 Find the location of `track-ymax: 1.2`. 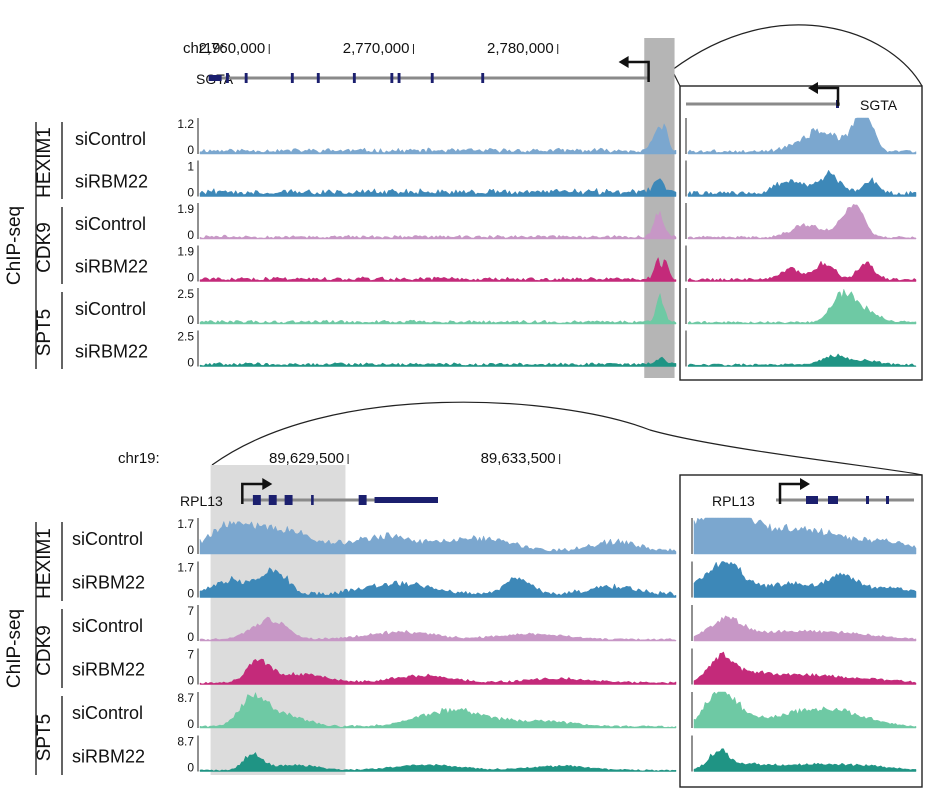

track-ymax: 1.2 is located at coordinates (185, 124).